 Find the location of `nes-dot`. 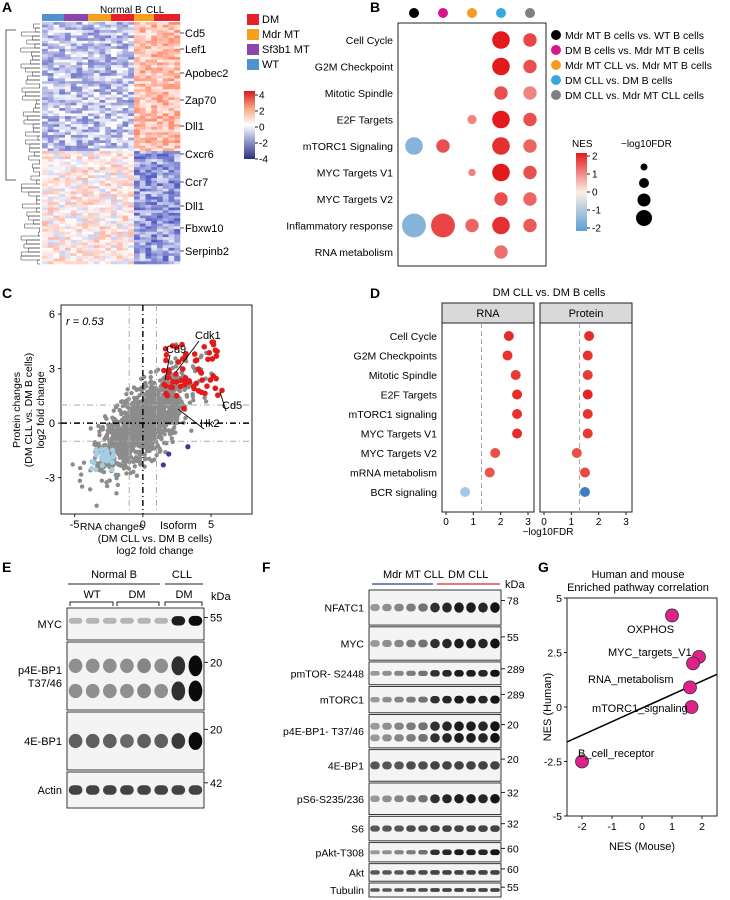

nes-dot is located at coordinates (414, 225).